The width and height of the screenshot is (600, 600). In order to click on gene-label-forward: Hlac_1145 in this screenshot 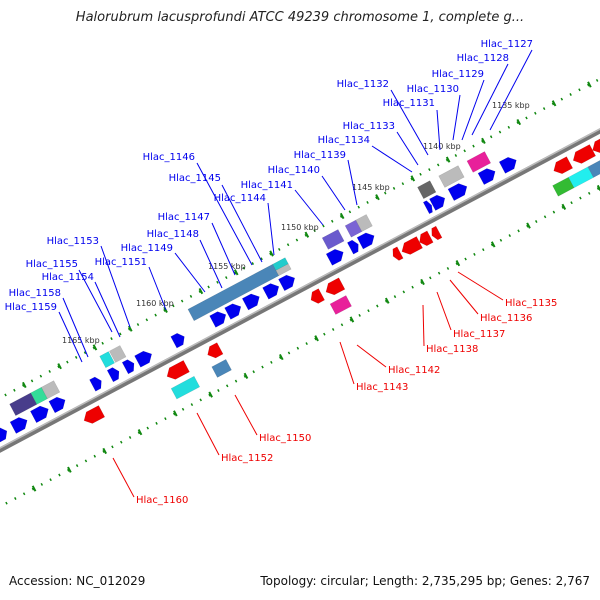, I will do `click(195, 178)`.